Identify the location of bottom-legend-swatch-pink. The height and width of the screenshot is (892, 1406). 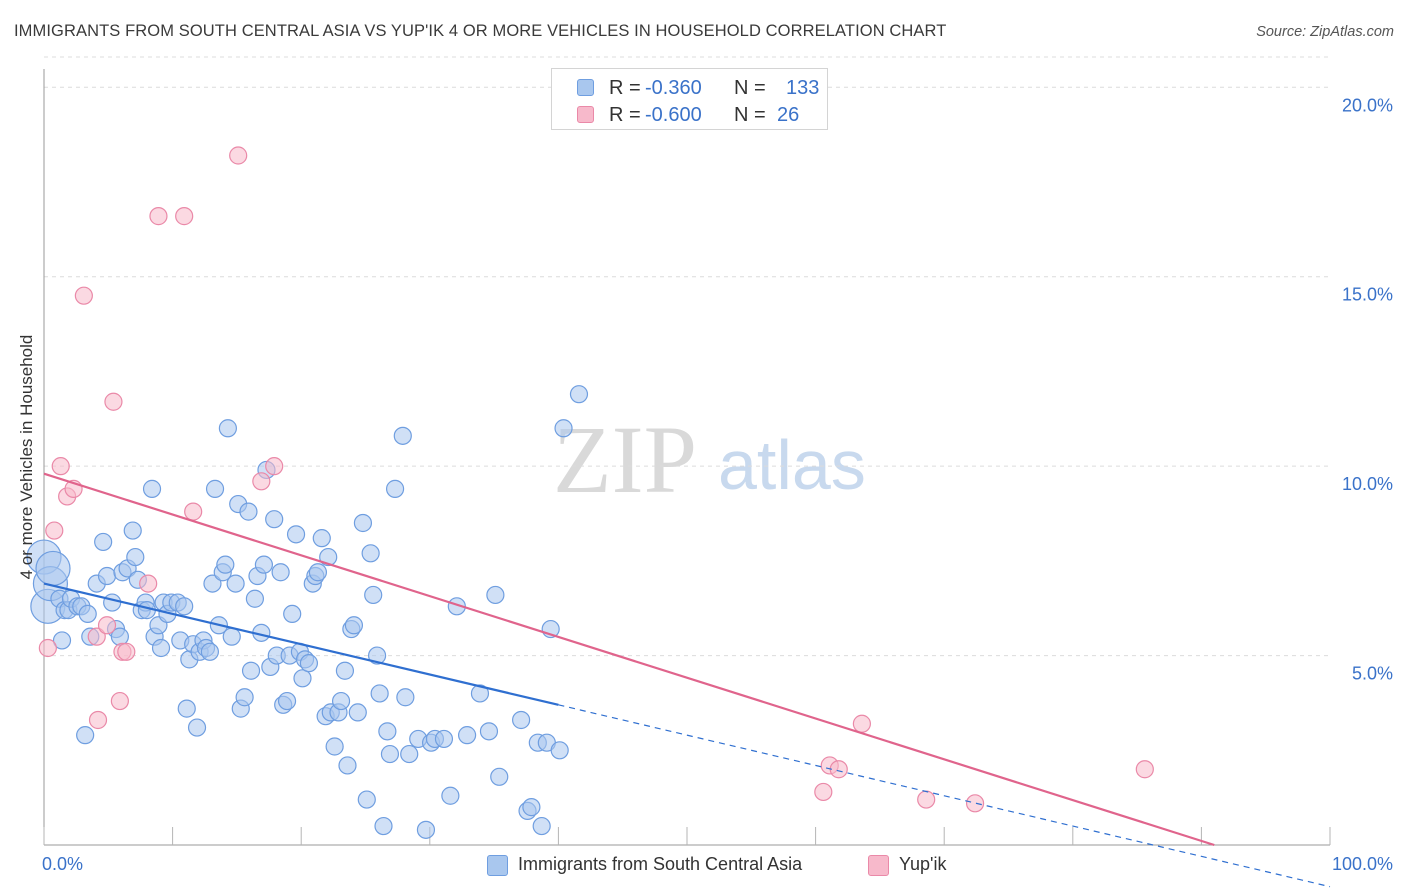
(878, 865).